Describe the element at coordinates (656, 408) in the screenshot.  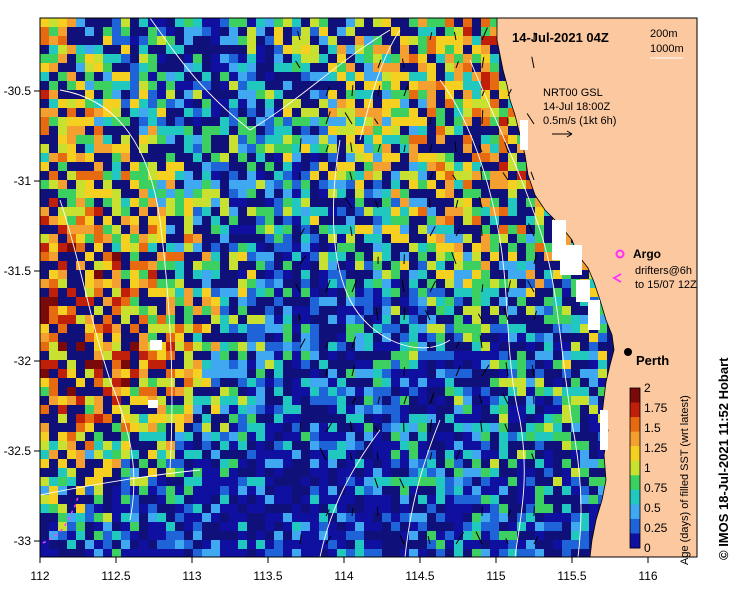
I see `colorbar-tick: 1.75` at that location.